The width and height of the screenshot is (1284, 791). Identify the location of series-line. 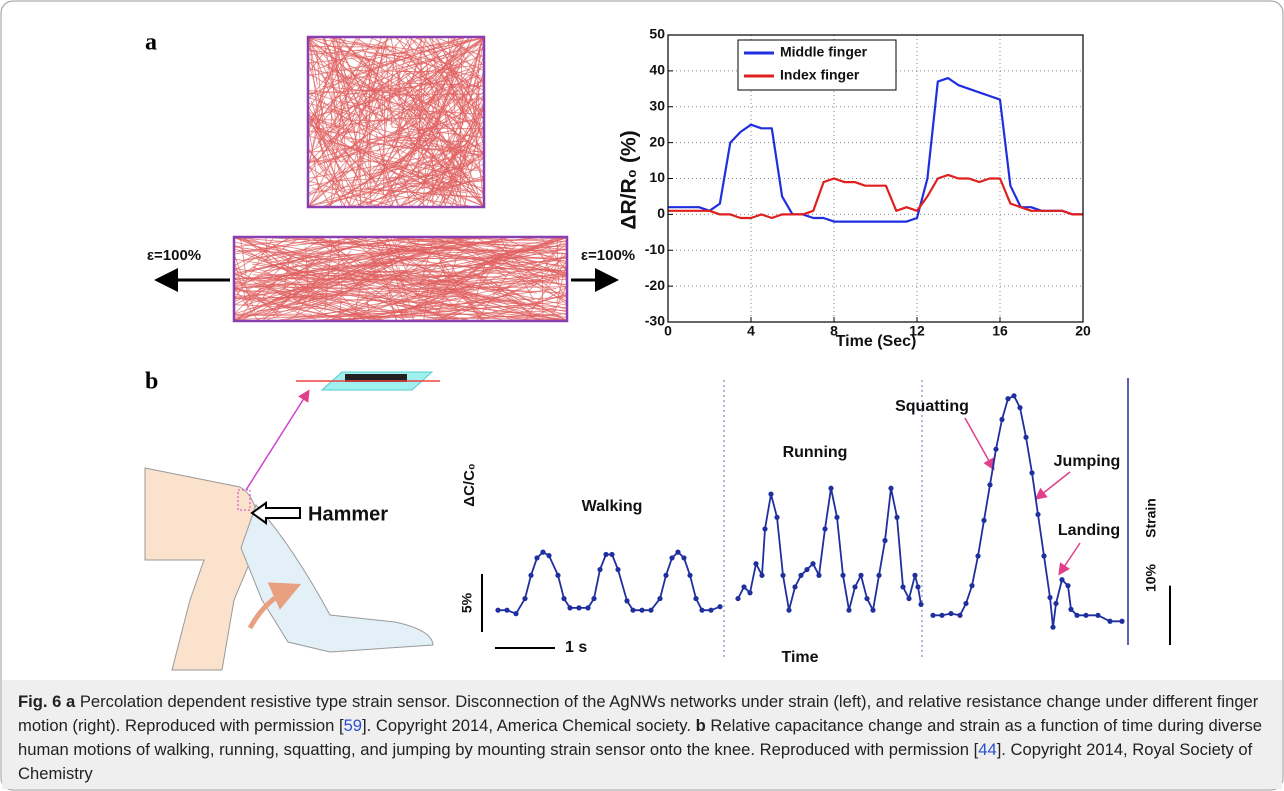
(875, 196).